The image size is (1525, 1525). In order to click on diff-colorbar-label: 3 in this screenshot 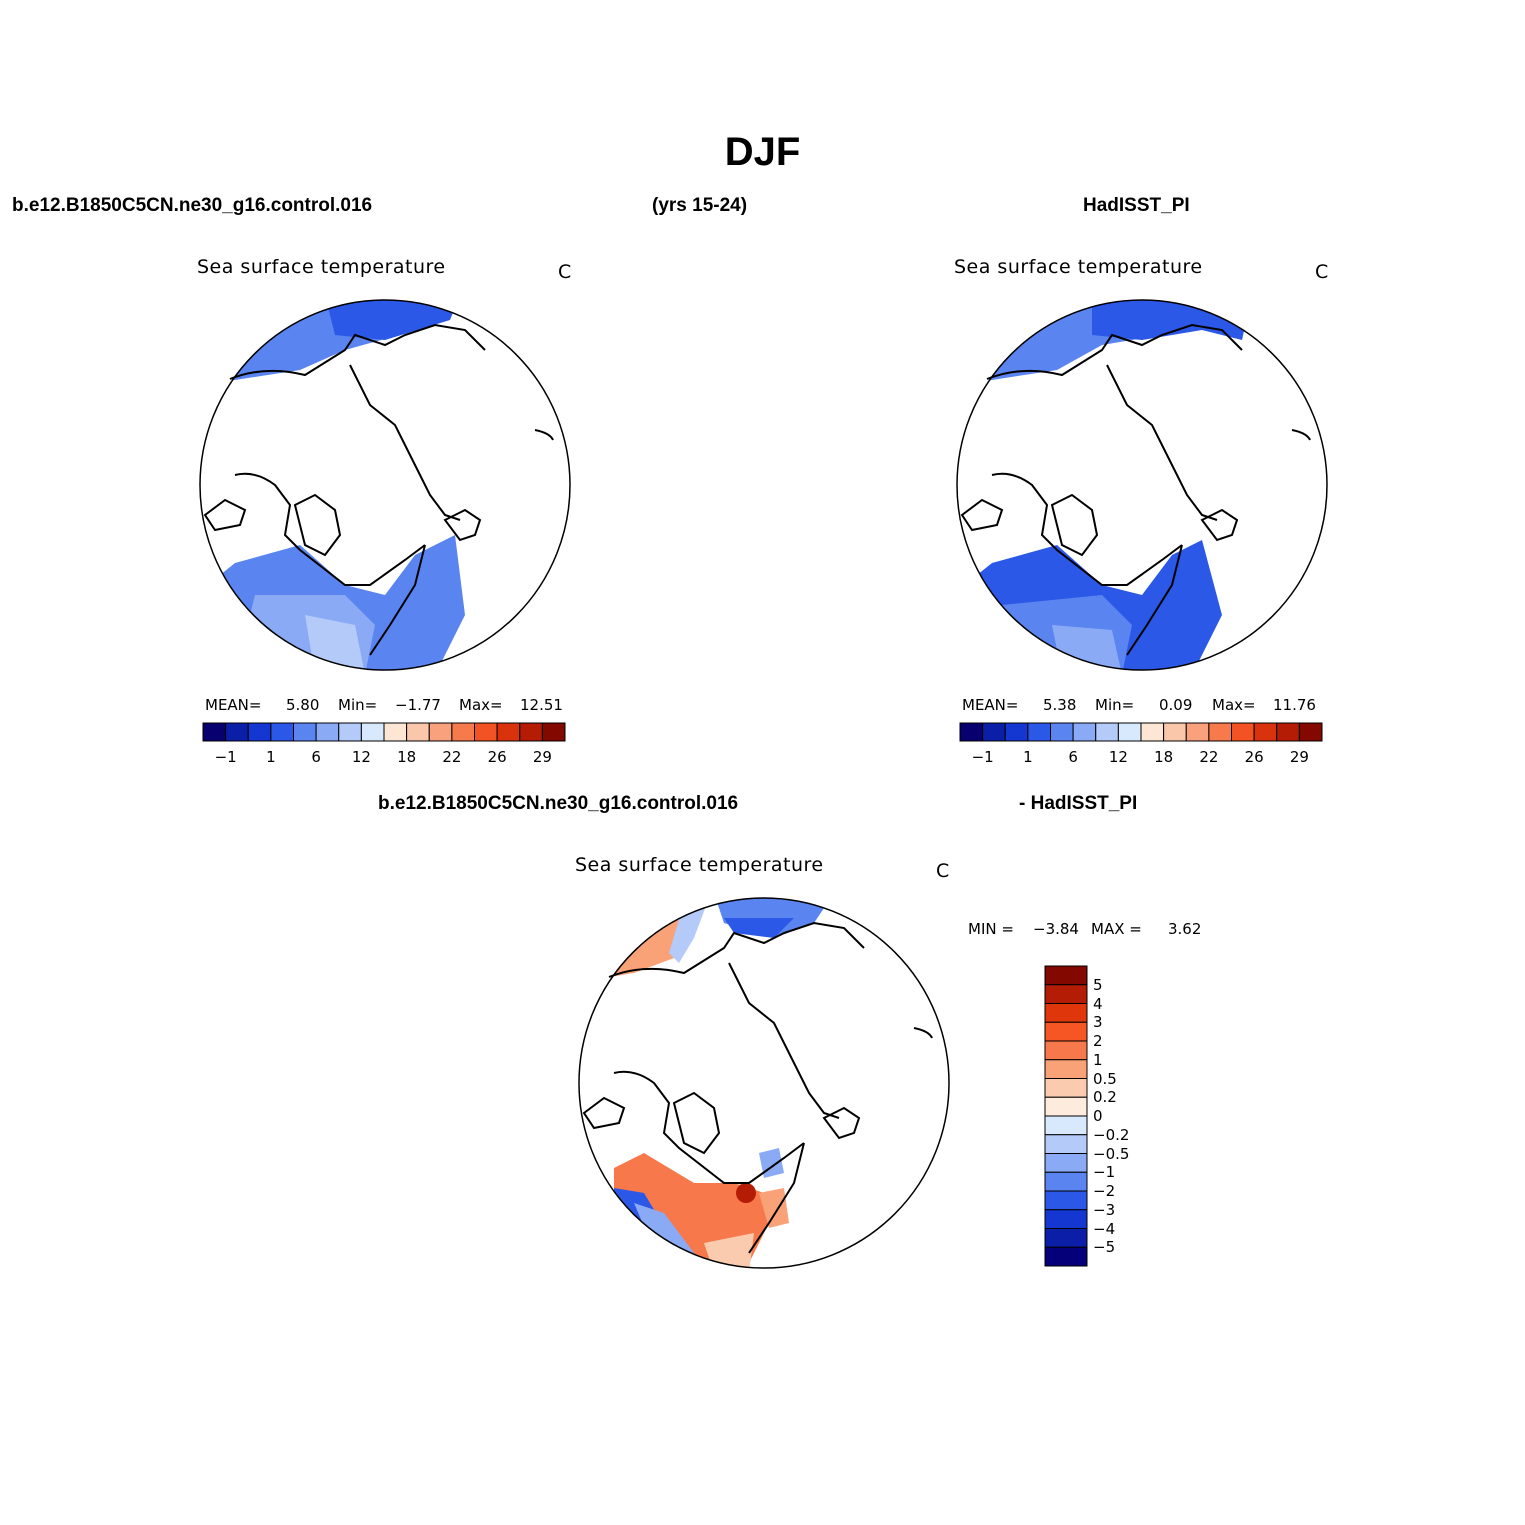, I will do `click(1098, 1022)`.